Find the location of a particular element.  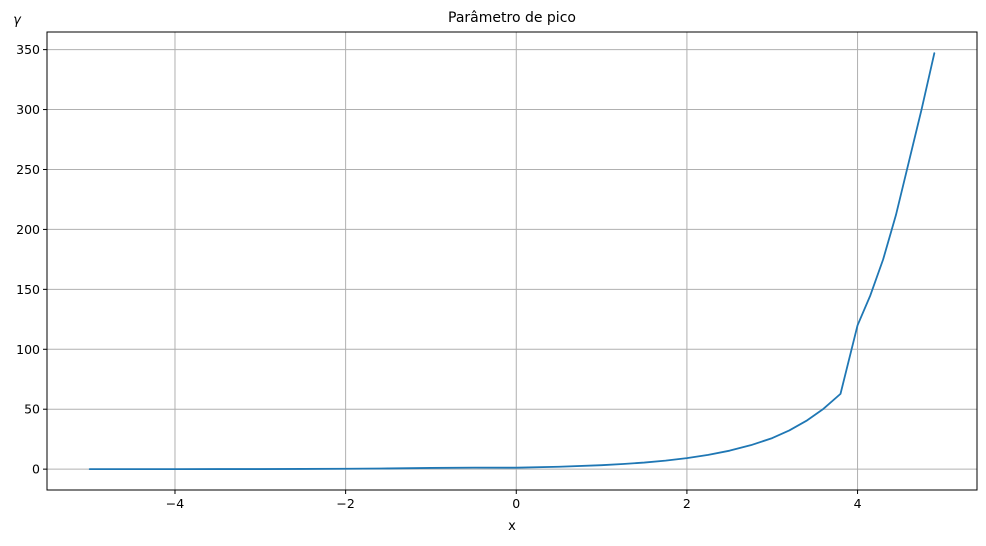

y-tick-label: 250 is located at coordinates (28, 169).